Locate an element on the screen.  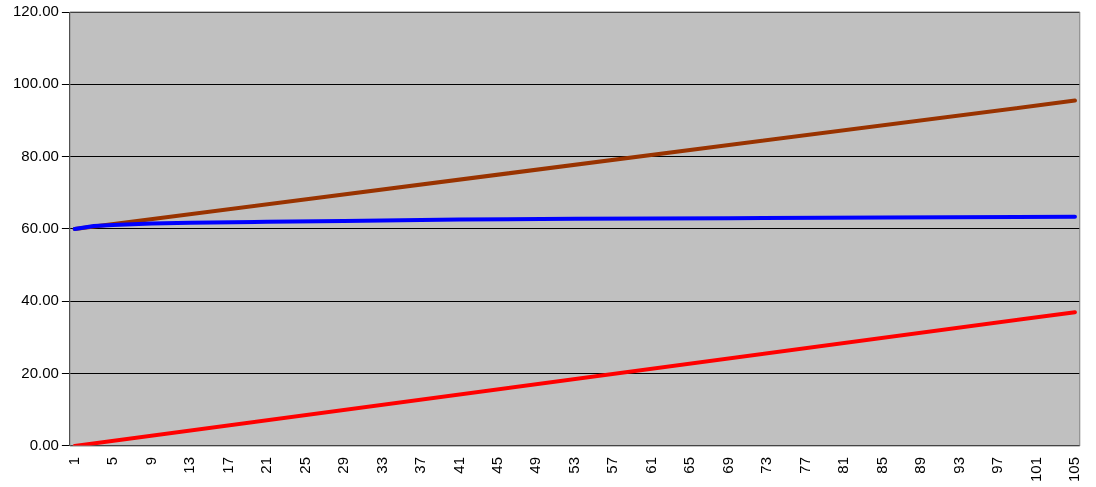
y-tick-label: 0.00 is located at coordinates (44, 445).